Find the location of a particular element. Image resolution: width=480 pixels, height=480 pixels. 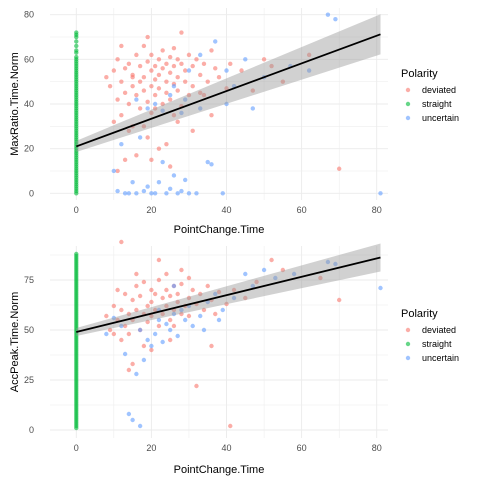

legend-label-straight: straight is located at coordinates (437, 344).